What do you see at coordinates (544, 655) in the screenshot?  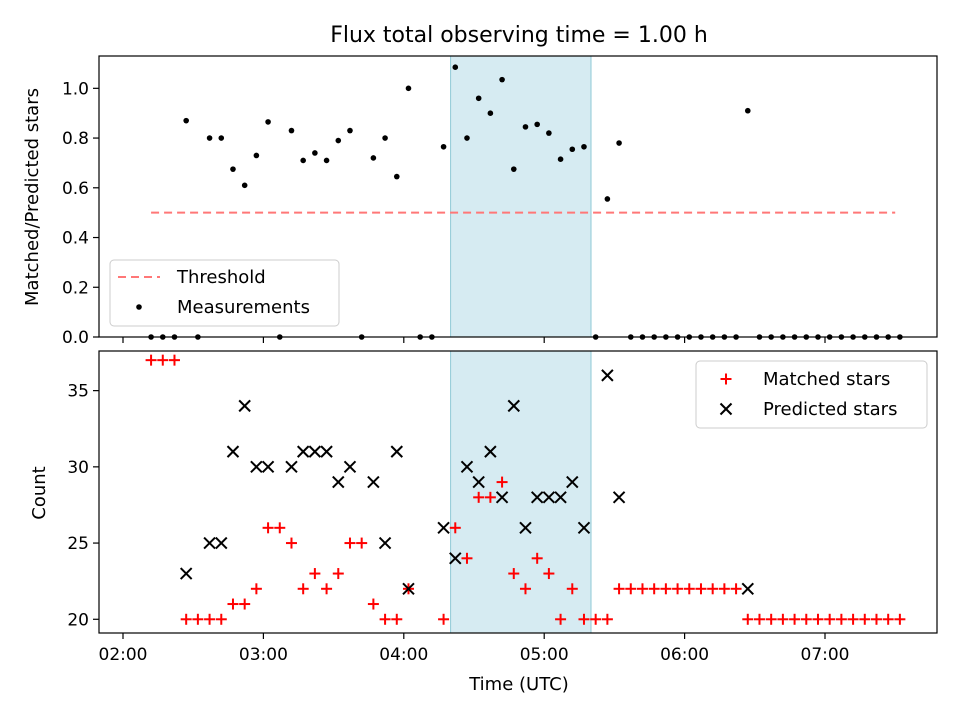 I see `x-tick-label: 05:00` at bounding box center [544, 655].